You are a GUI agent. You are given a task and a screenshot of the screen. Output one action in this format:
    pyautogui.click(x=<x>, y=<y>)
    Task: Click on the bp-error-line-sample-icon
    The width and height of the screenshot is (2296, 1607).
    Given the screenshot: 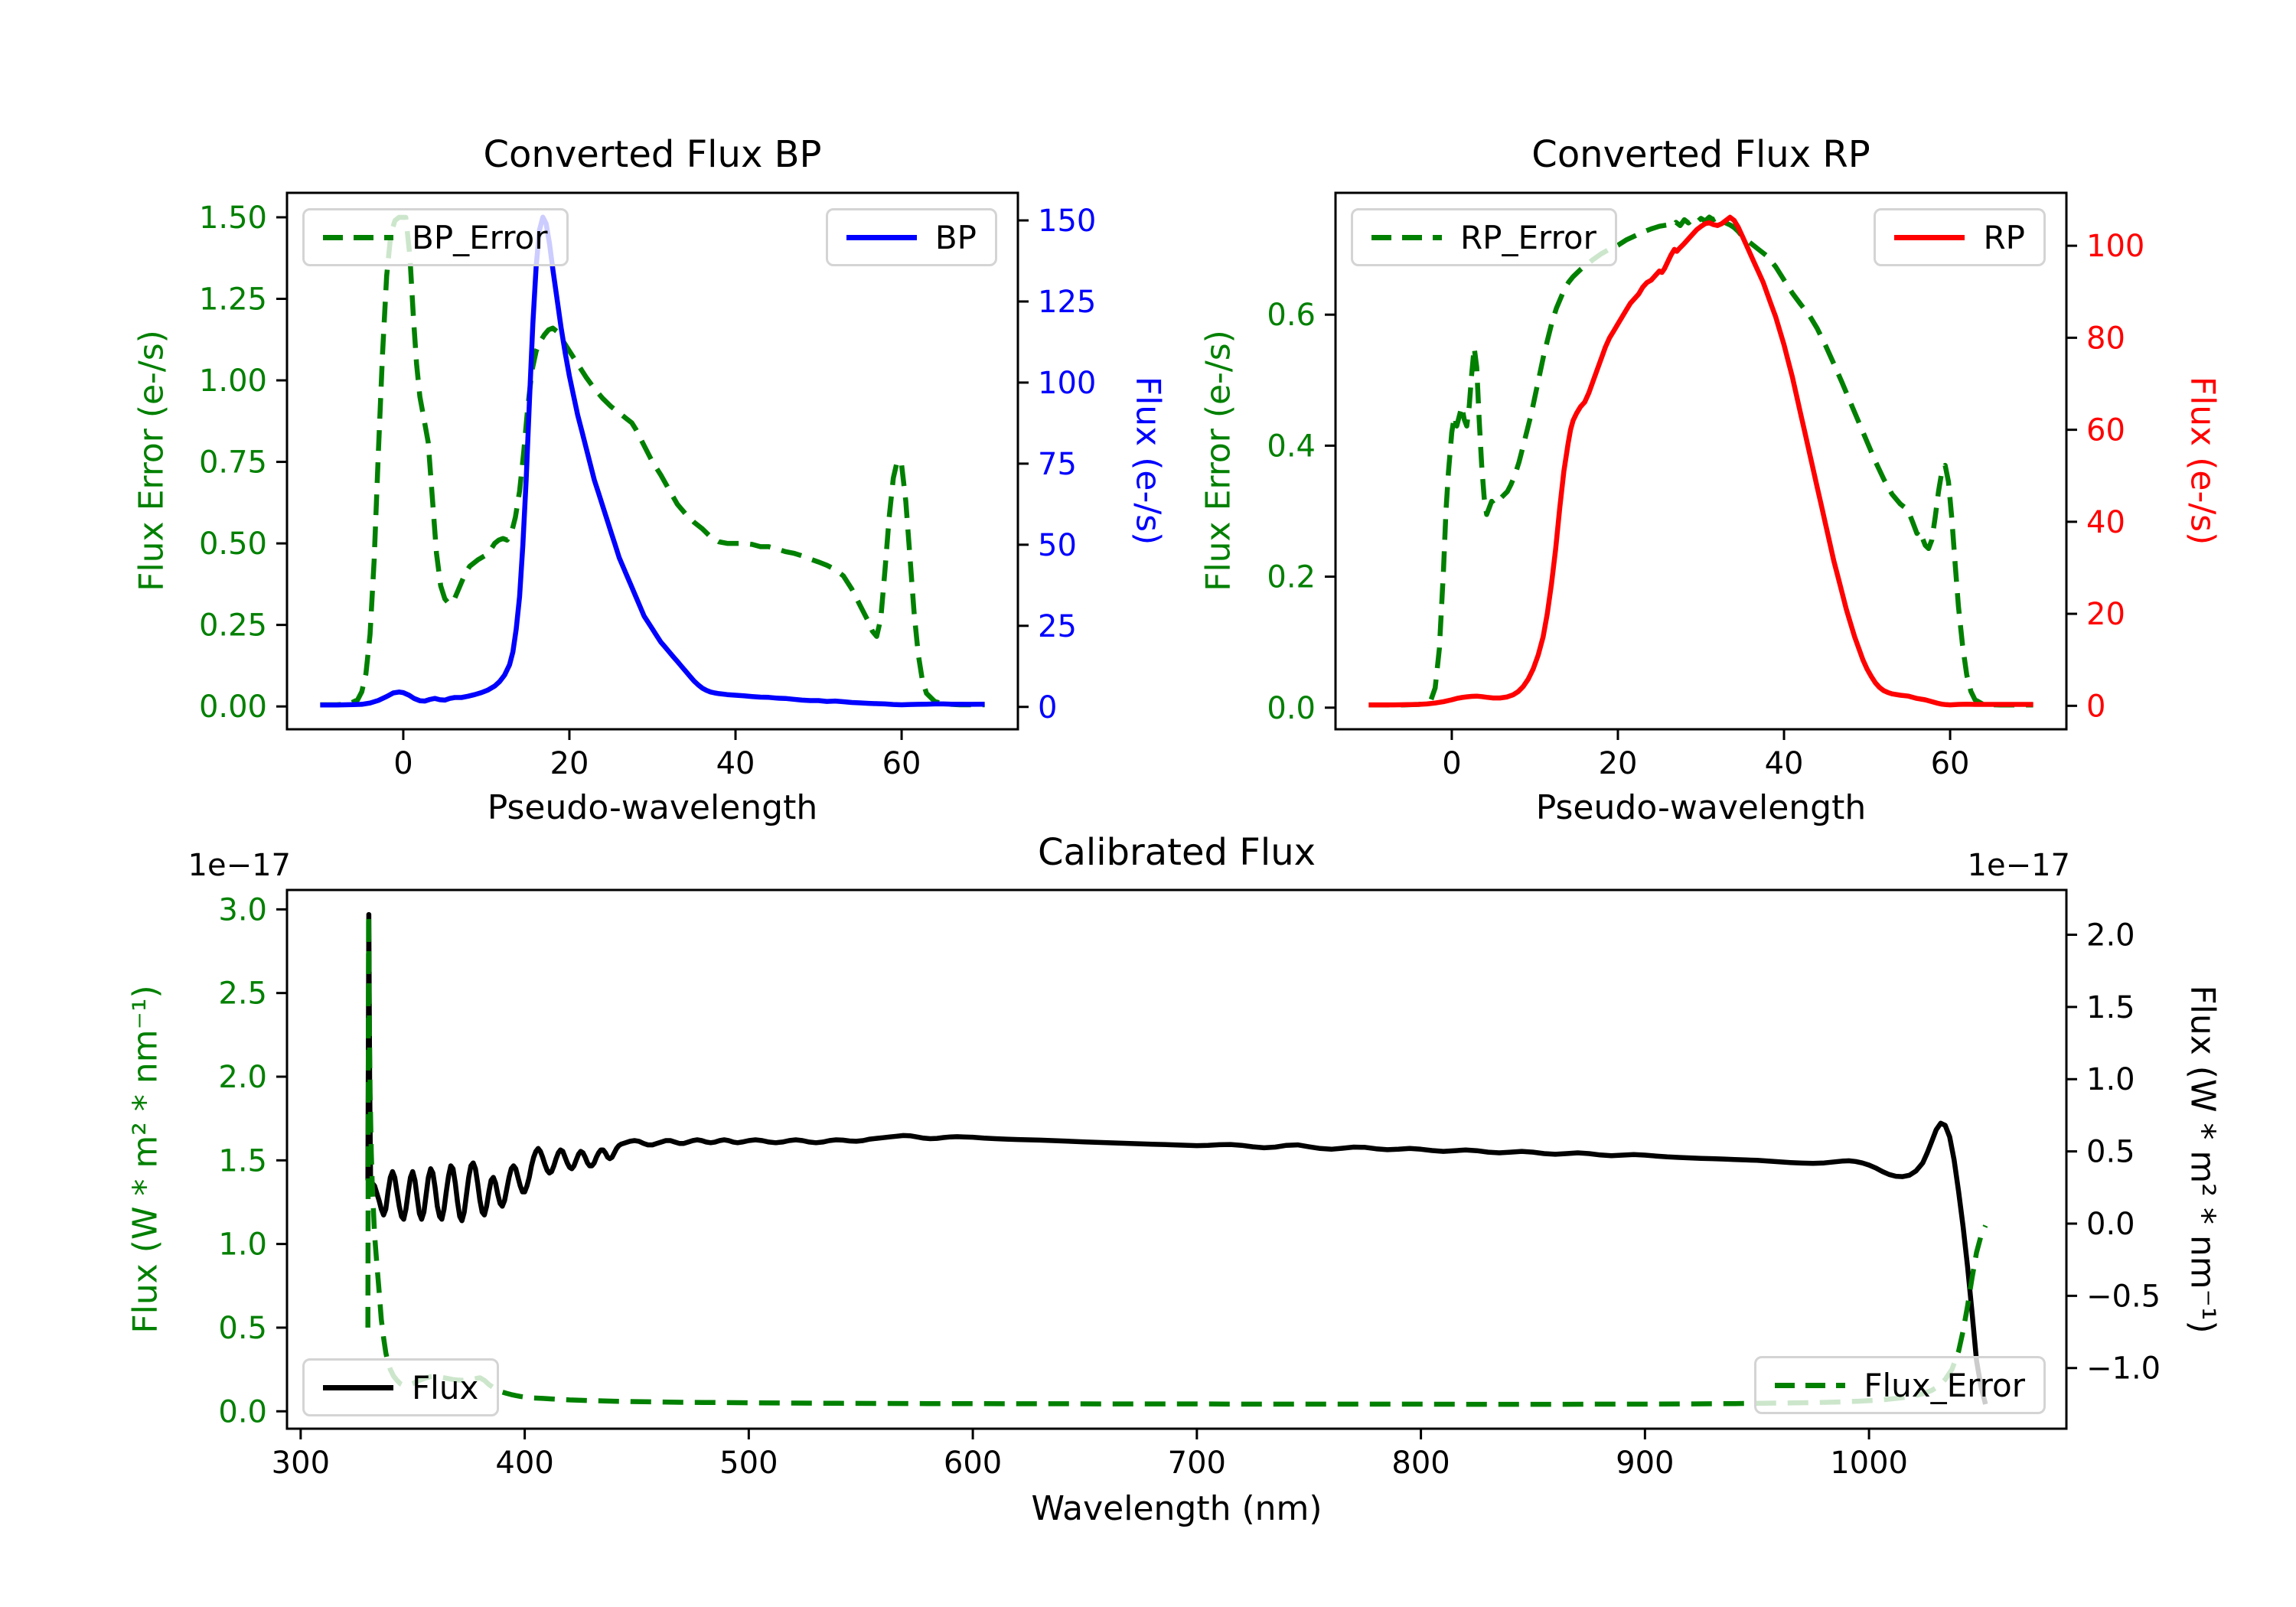 What is the action you would take?
    pyautogui.click(x=358, y=237)
    